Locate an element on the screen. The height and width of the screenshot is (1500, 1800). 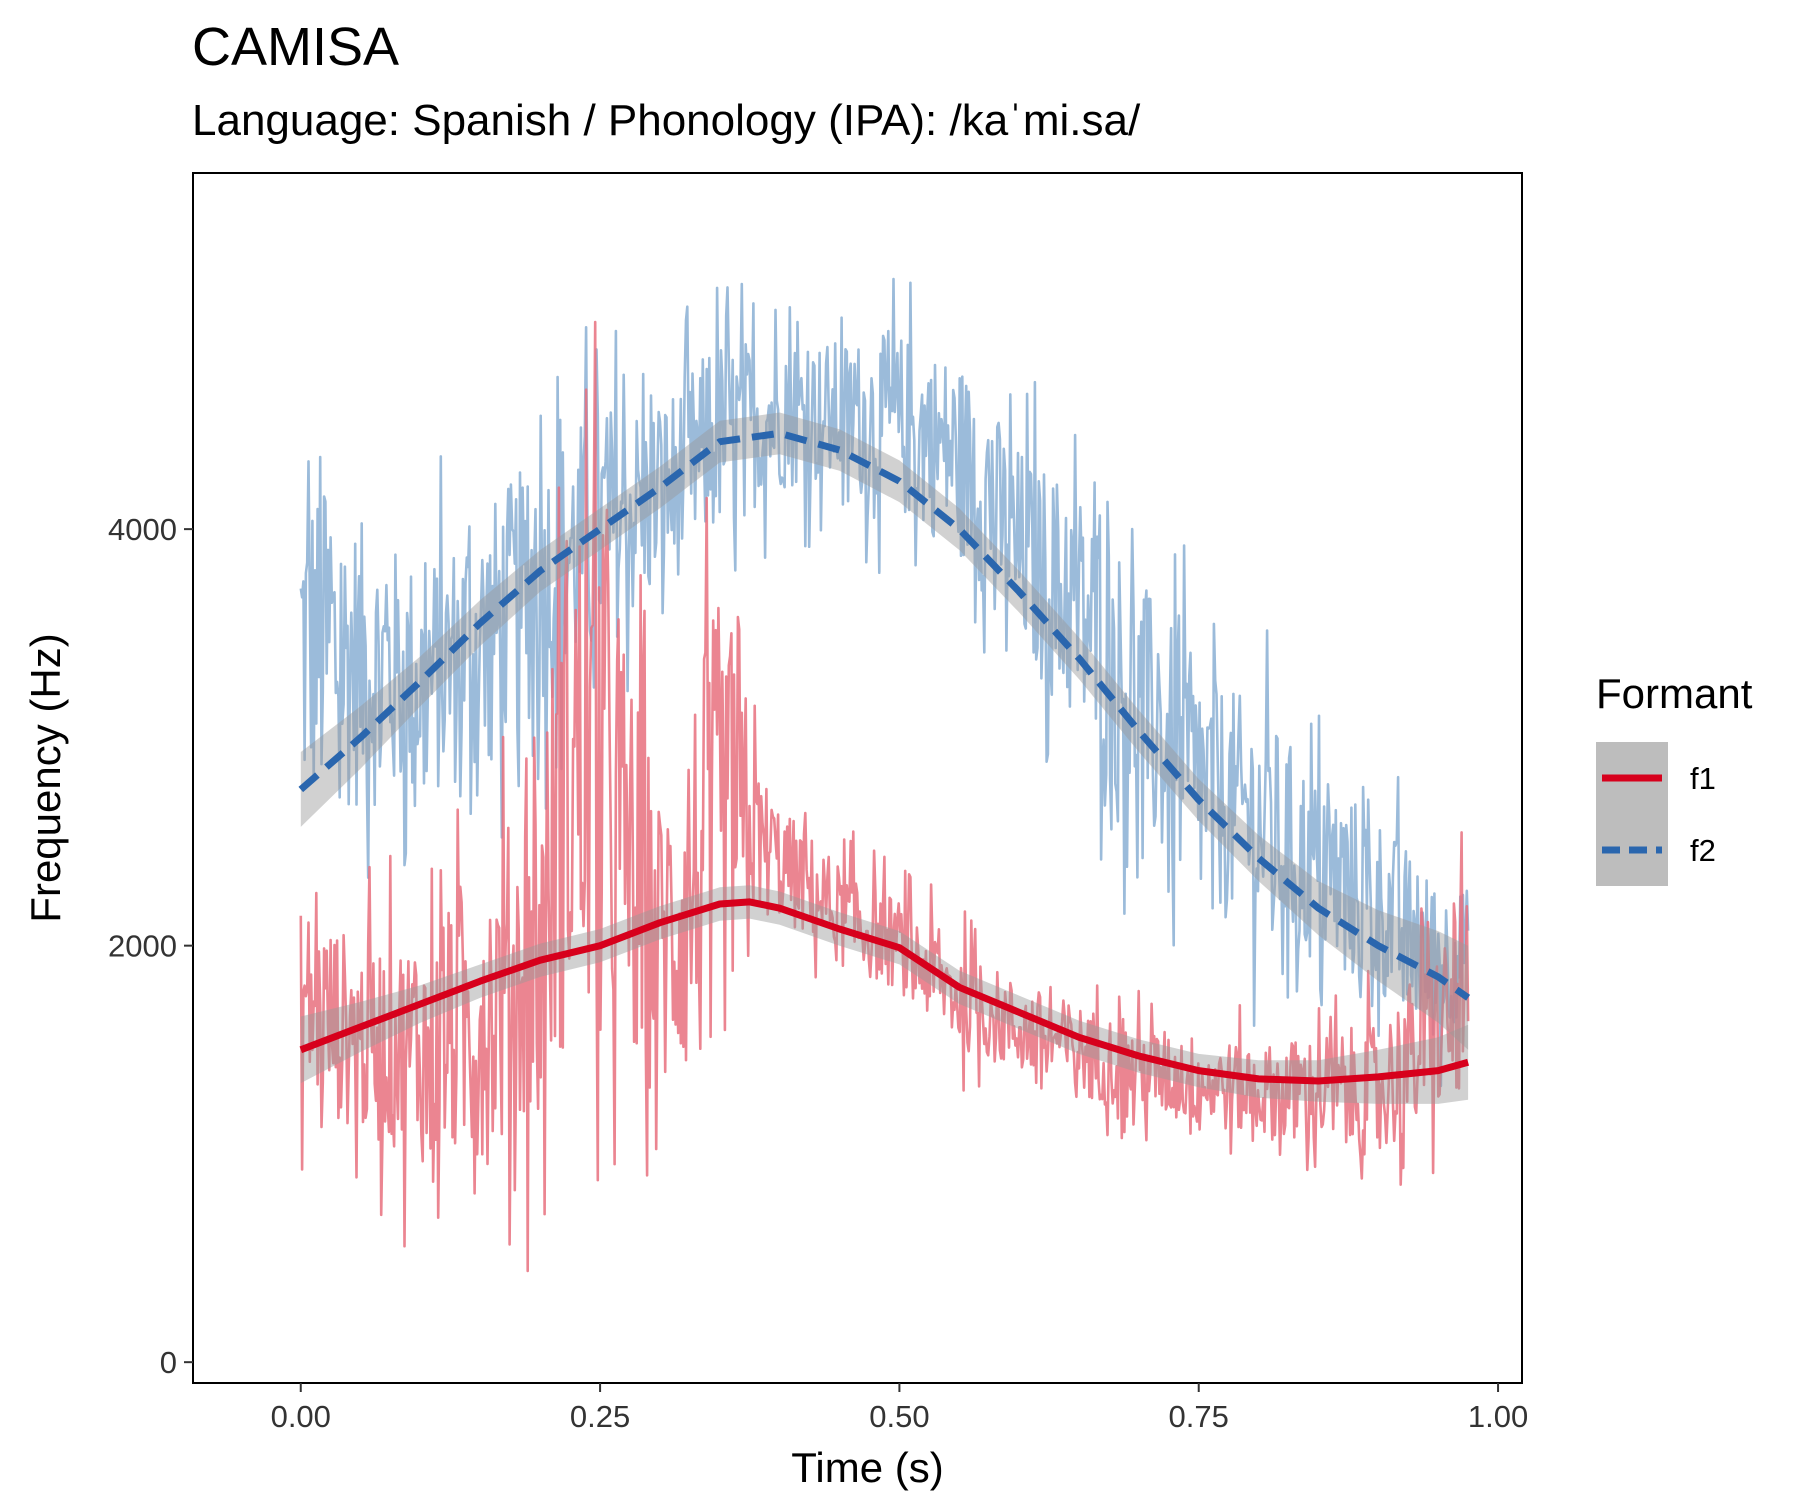
y-tick-label: 4000 is located at coordinates (142, 529).